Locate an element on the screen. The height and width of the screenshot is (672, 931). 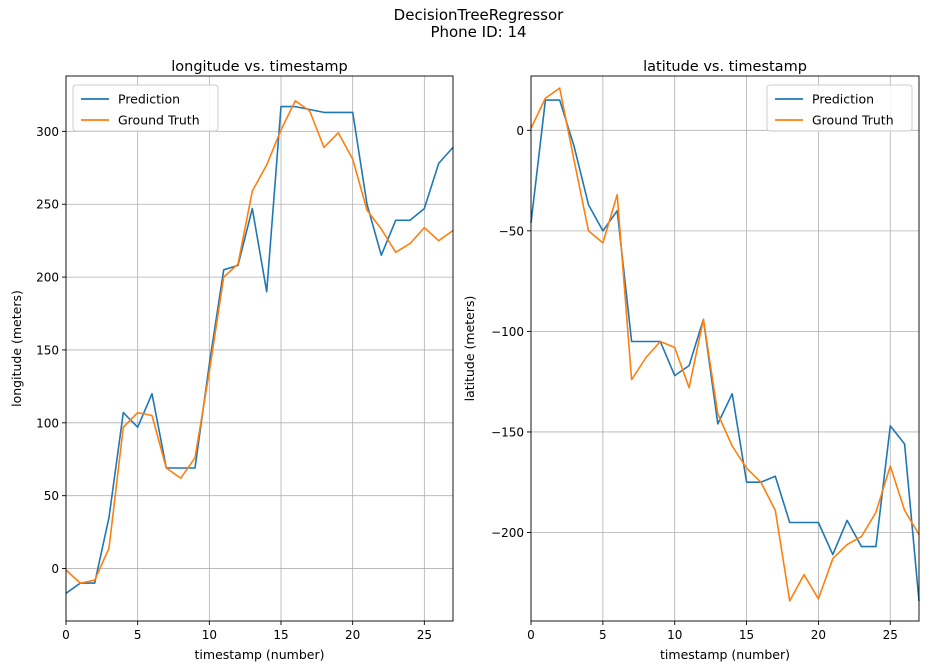
y-tick-label: −200 is located at coordinates (507, 533).